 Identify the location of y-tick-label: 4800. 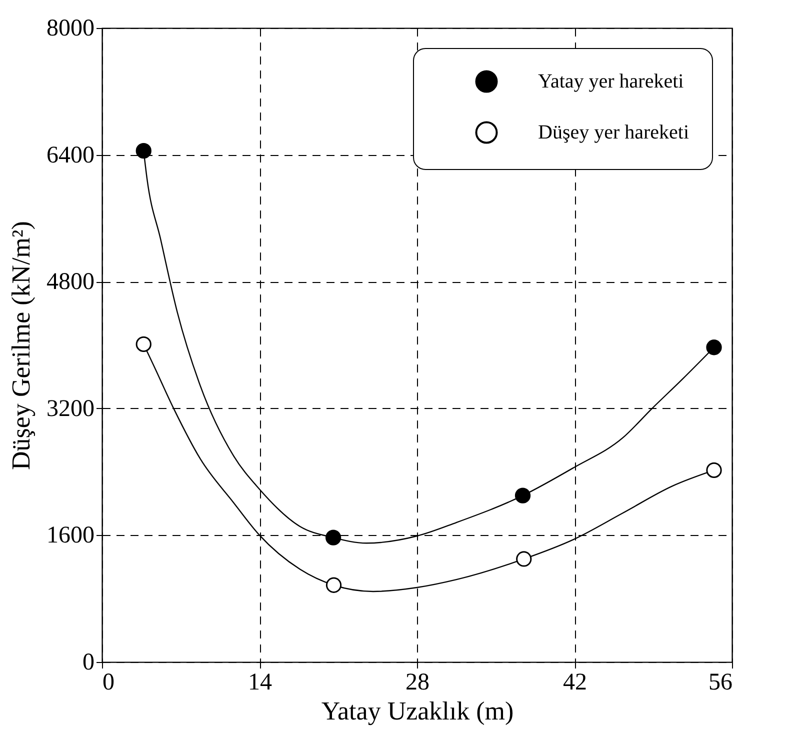
(70, 282).